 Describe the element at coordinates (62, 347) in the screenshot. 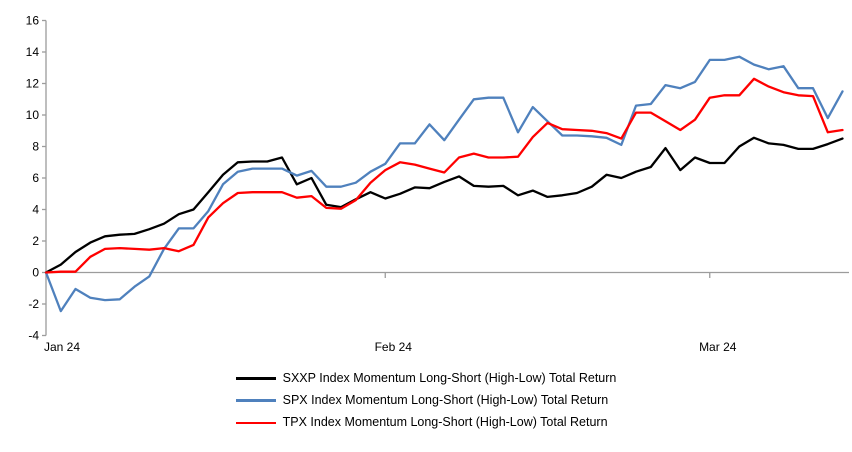

I see `x-axis-tick-label: Jan 24` at that location.